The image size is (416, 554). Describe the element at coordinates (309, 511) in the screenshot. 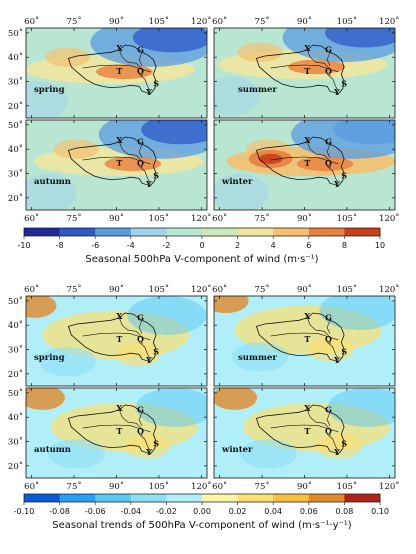

I see `colorbar-tick-label: 0.06` at that location.